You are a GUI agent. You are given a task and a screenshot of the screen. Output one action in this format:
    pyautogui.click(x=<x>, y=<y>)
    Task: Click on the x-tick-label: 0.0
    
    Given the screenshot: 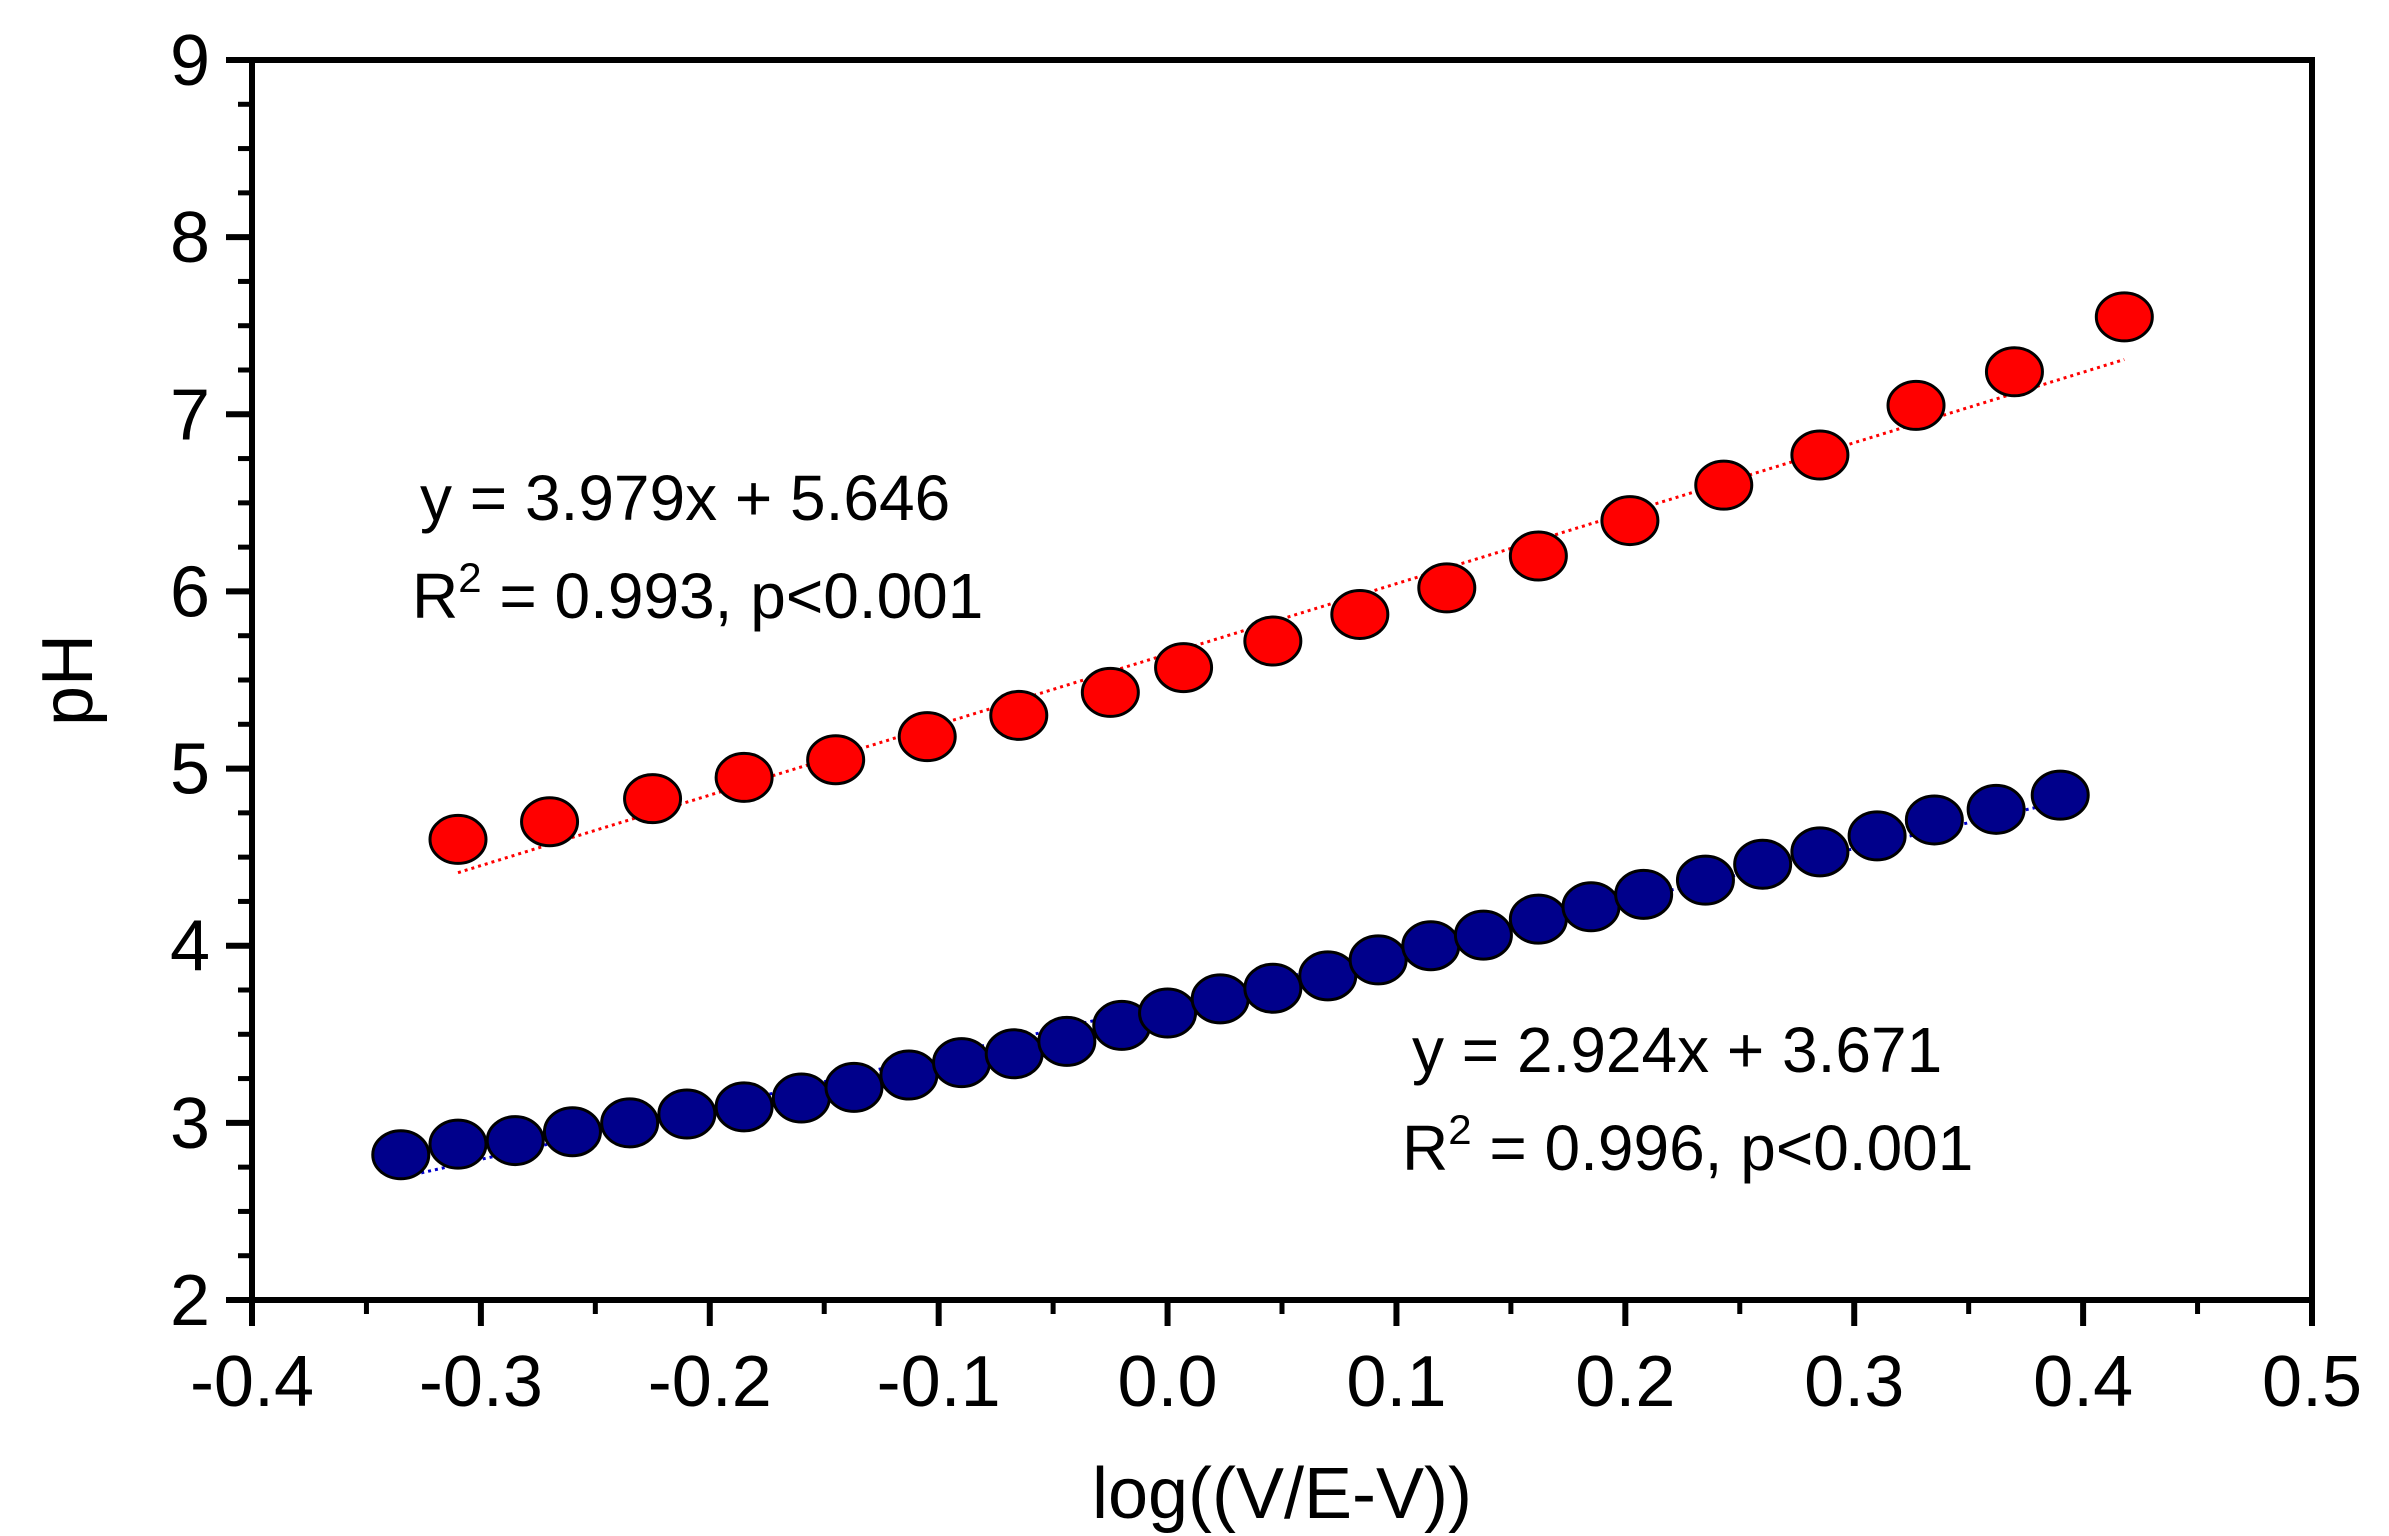 What is the action you would take?
    pyautogui.click(x=1168, y=1382)
    